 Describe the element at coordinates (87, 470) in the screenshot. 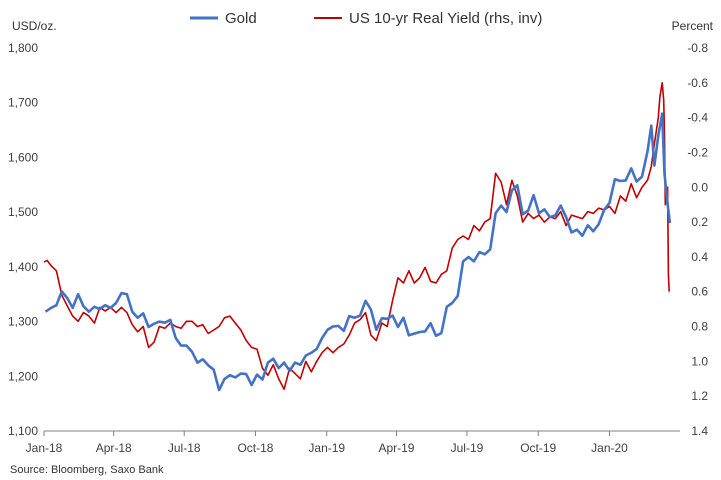

I see `source-note: Source: Bloomberg, Saxo Bank` at that location.